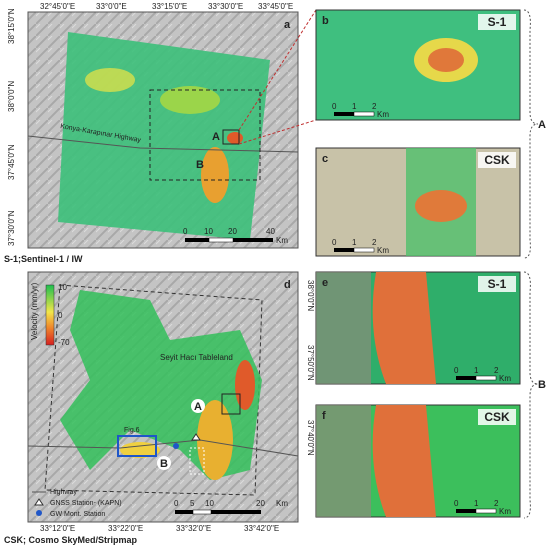  What do you see at coordinates (275, 6) in the screenshot?
I see `tick-label: 33°45'0"E` at bounding box center [275, 6].